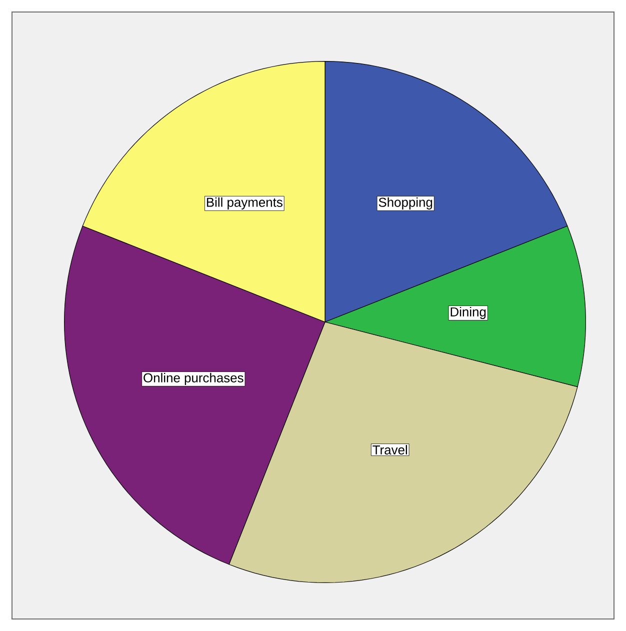  What do you see at coordinates (405, 203) in the screenshot?
I see `slice-label: Shopping` at bounding box center [405, 203].